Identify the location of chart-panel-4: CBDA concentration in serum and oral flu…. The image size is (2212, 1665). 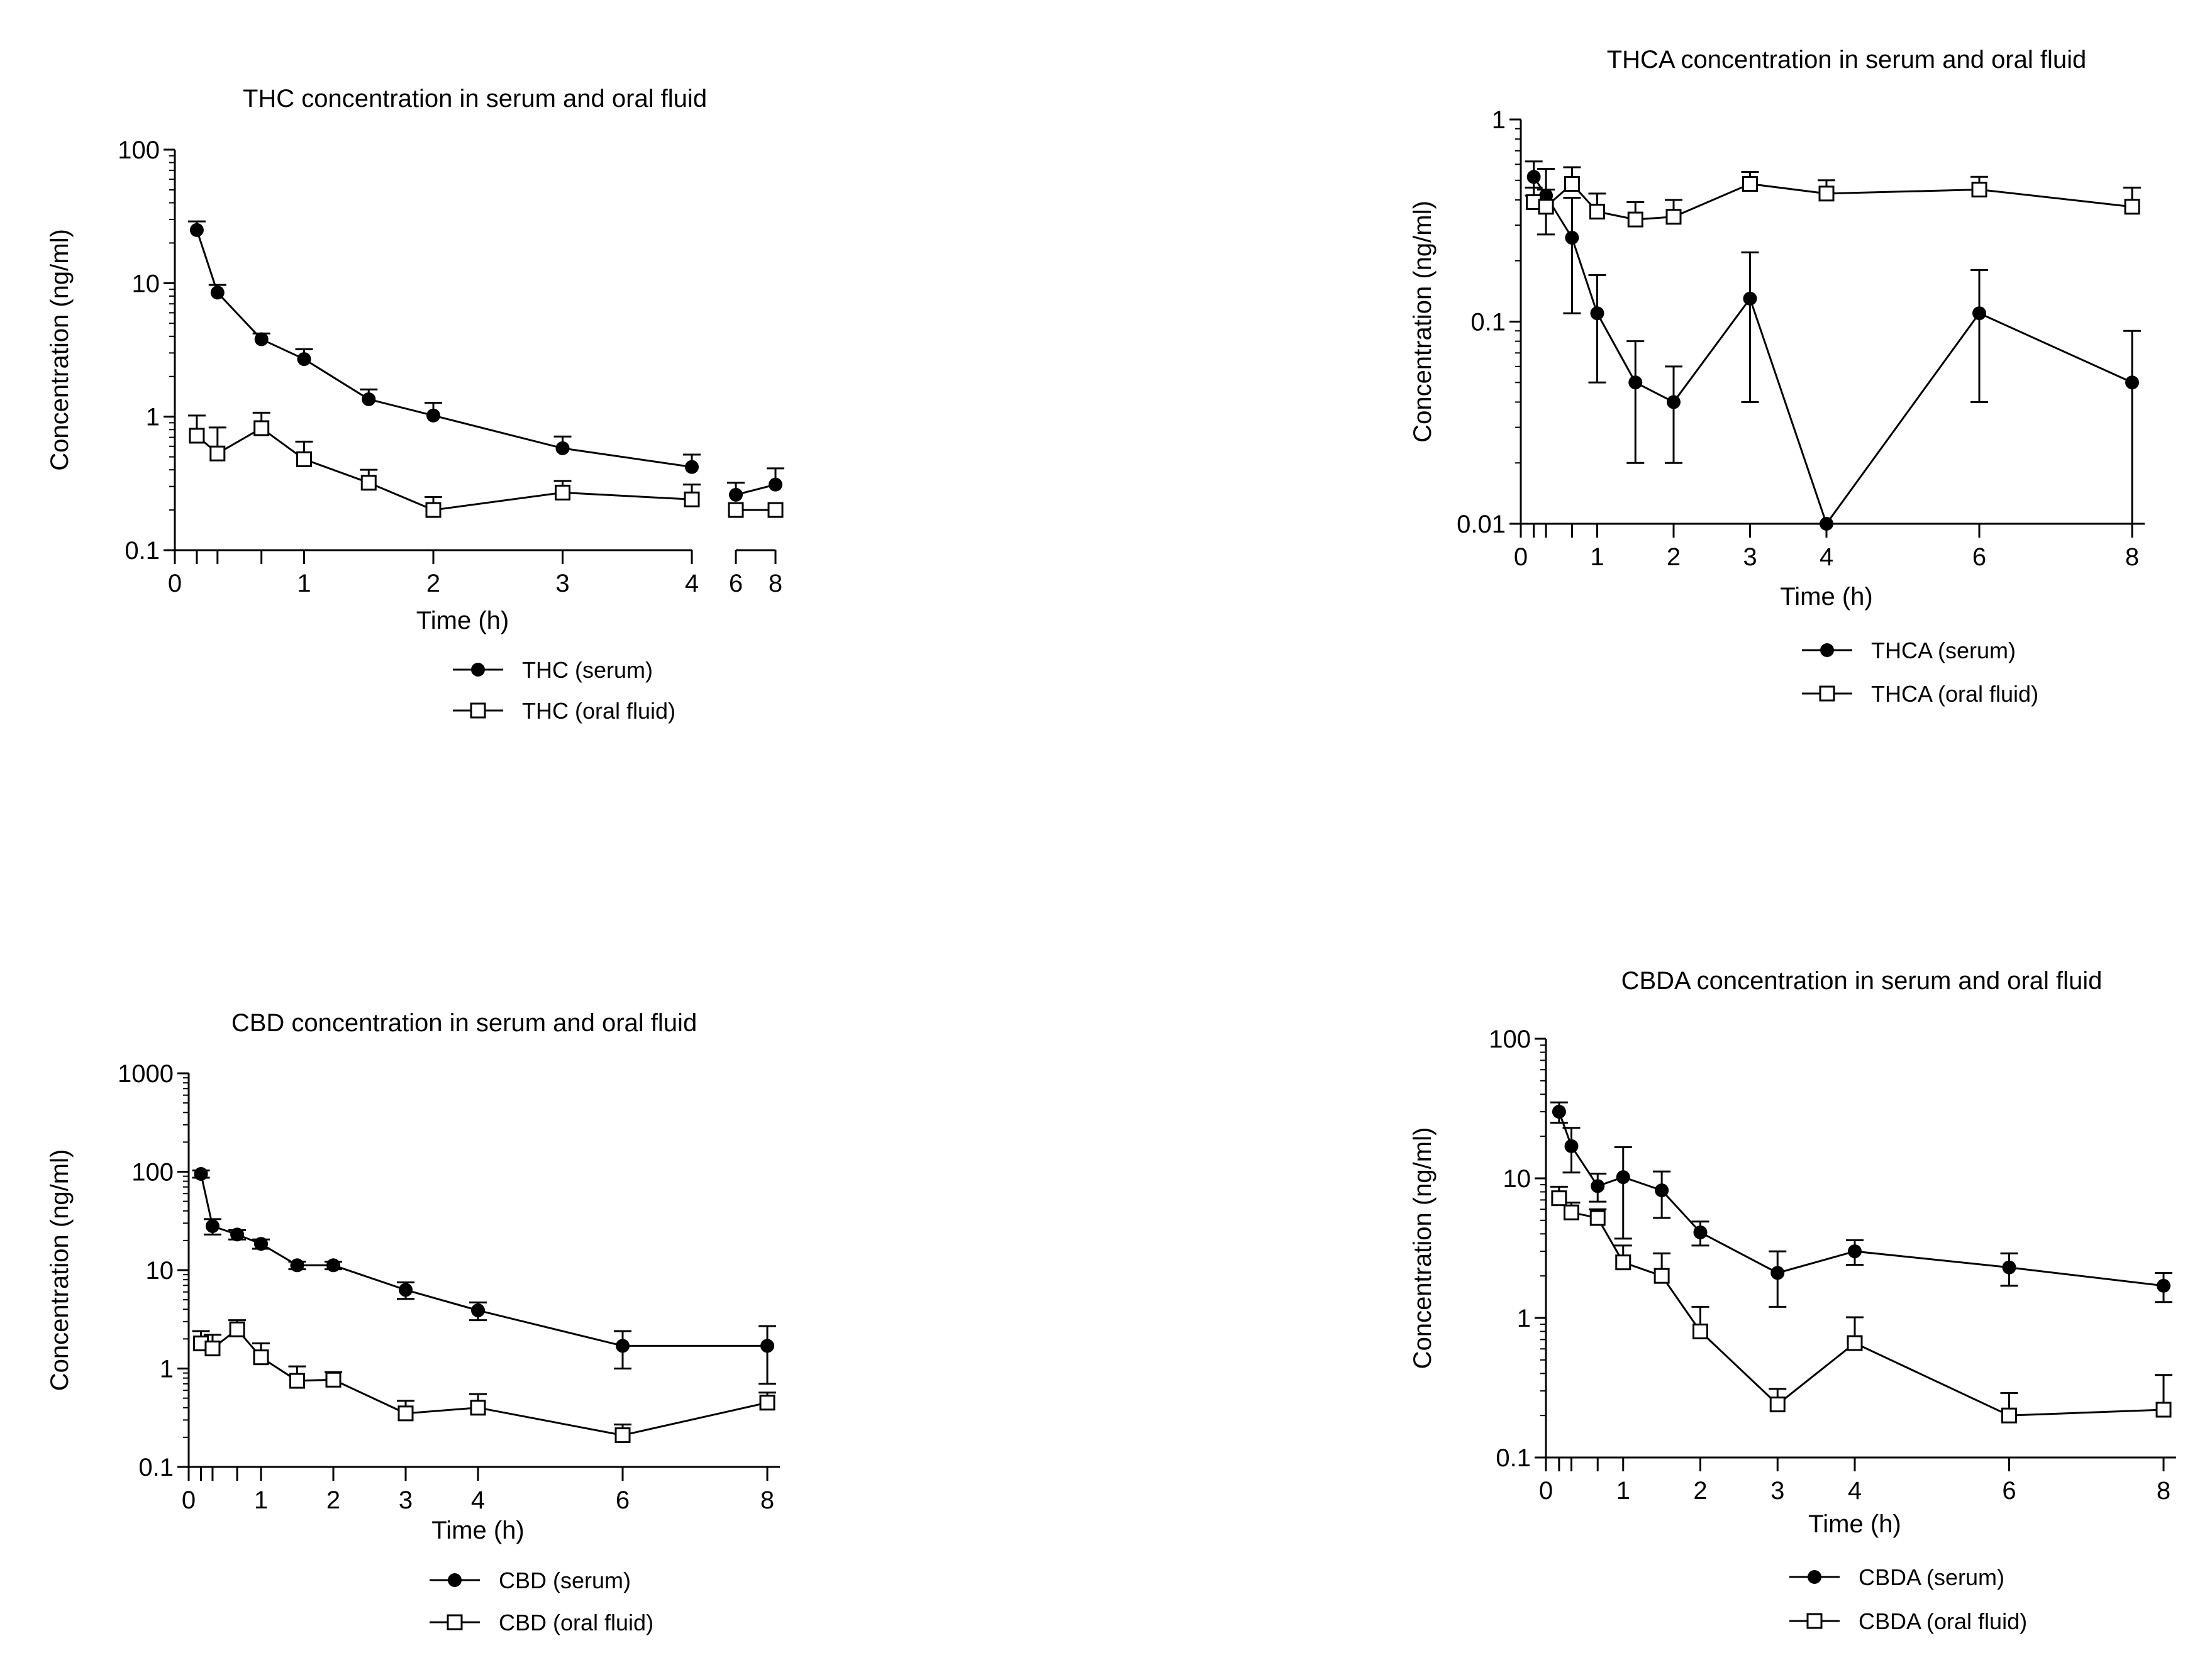
(1793, 1300).